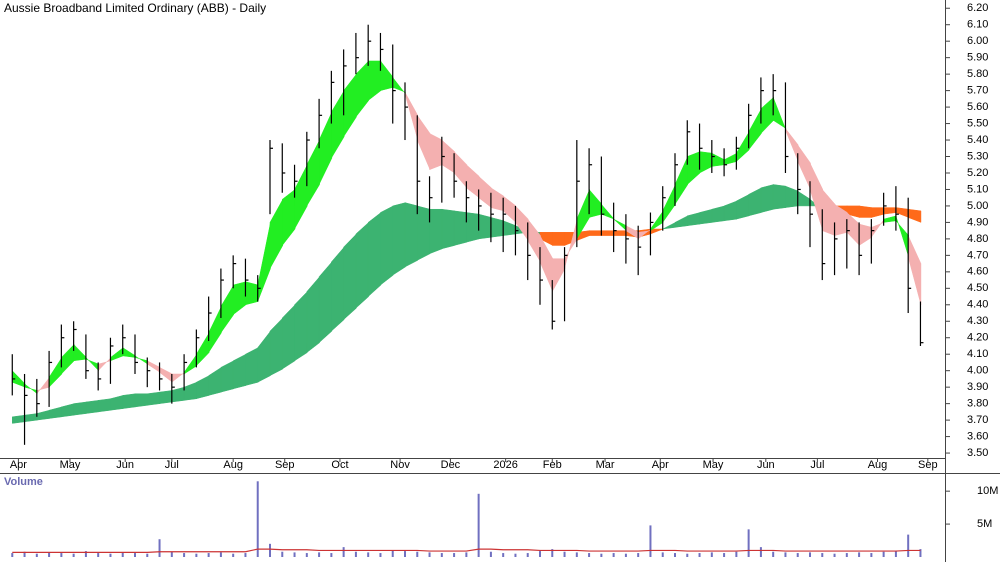  Describe the element at coordinates (23, 482) in the screenshot. I see `volume-title: Volume` at that location.